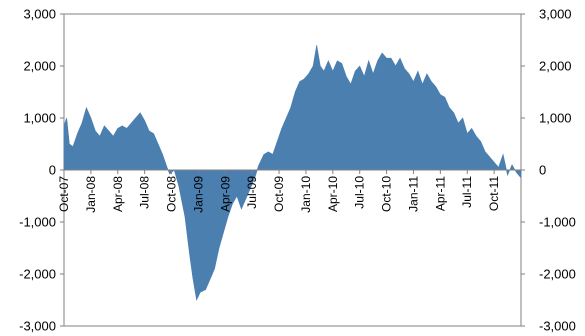  I want to click on x-tick-label: Jul-10, so click(360, 192).